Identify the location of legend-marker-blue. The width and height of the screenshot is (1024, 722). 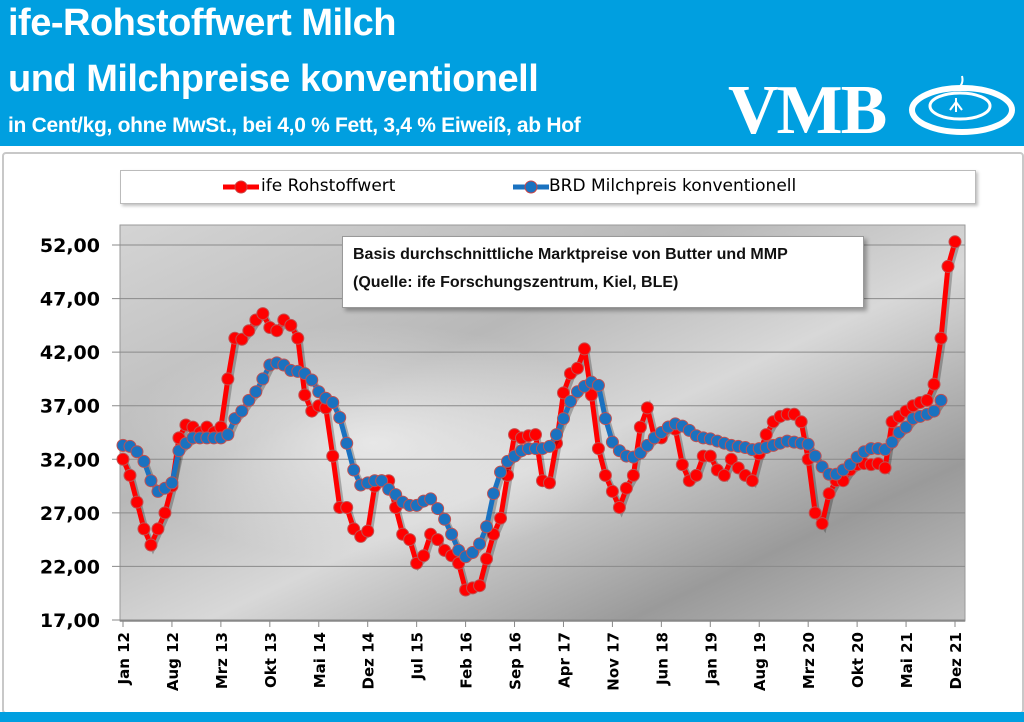
(531, 187).